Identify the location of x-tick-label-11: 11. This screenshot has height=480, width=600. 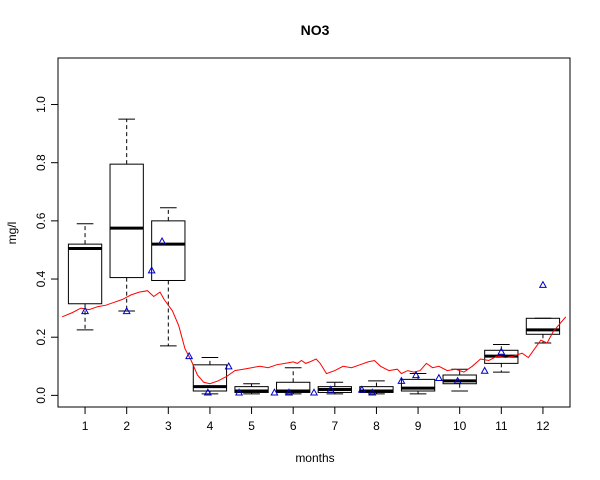
(501, 426).